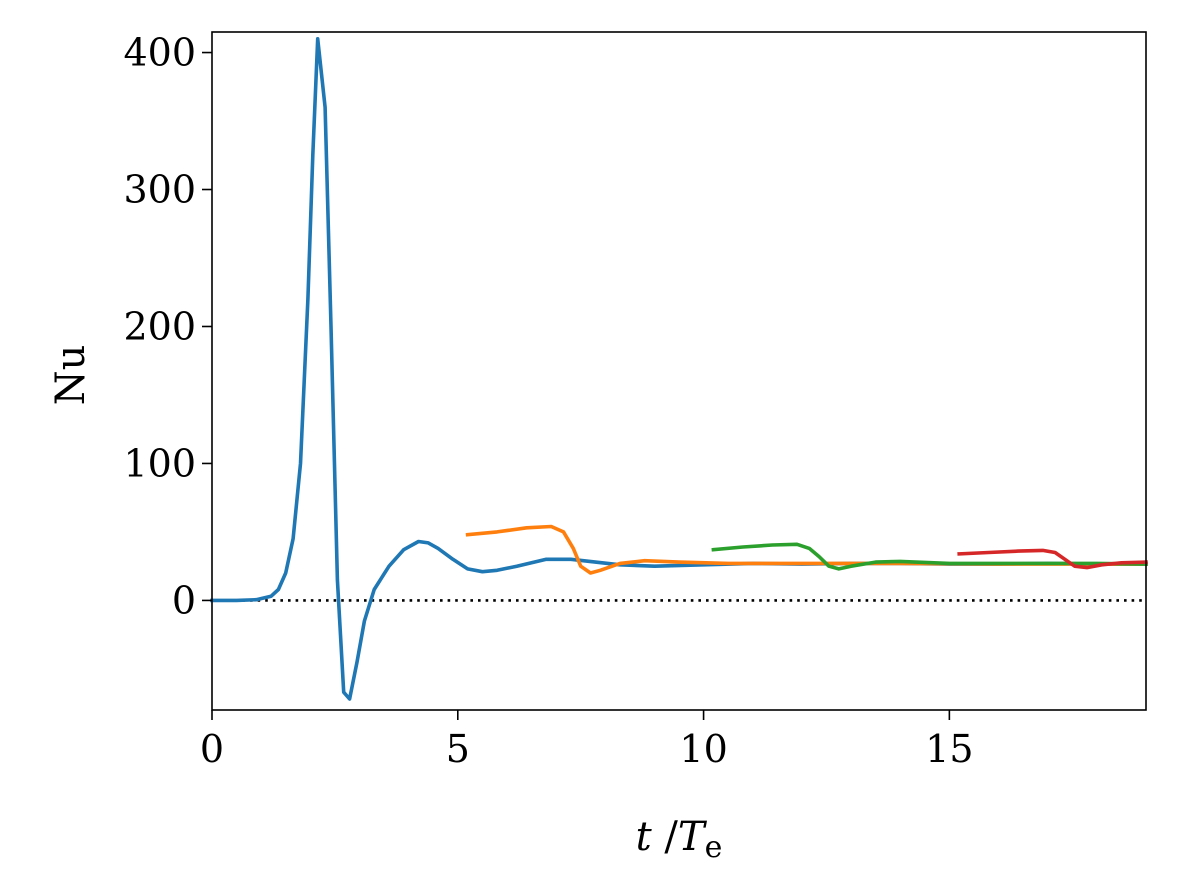 This screenshot has width=1196, height=879. I want to click on y-axis-label: Nu, so click(71, 375).